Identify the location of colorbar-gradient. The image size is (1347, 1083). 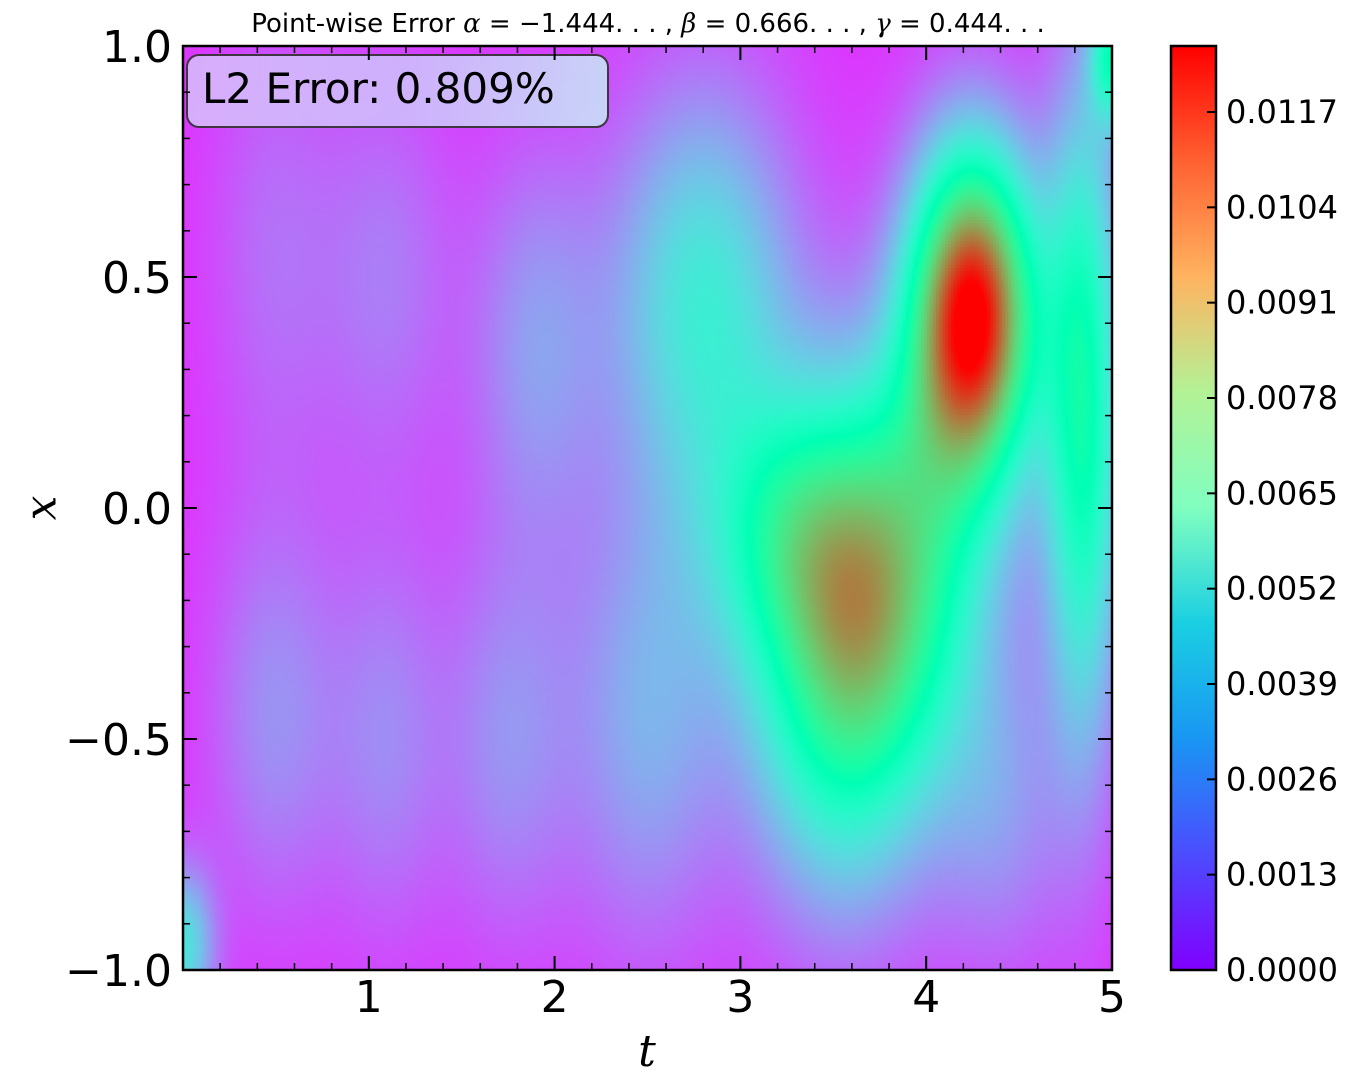
(1193, 508).